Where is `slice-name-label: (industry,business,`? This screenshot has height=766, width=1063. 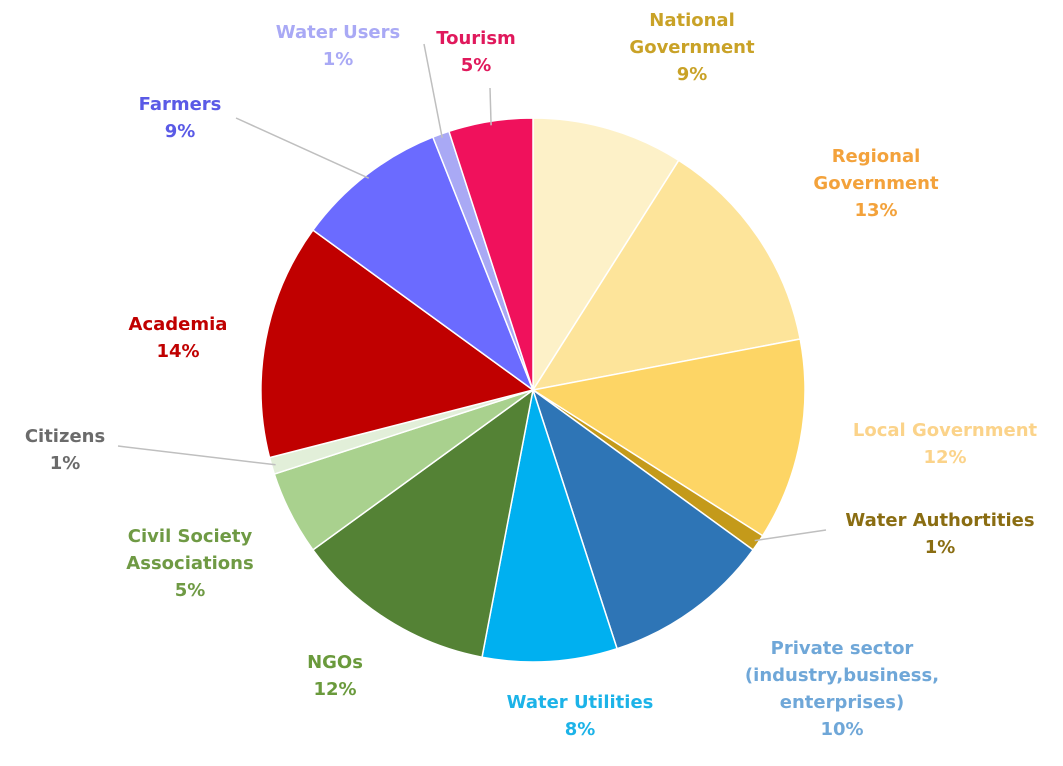
slice-name-label: (industry,business, is located at coordinates (842, 675).